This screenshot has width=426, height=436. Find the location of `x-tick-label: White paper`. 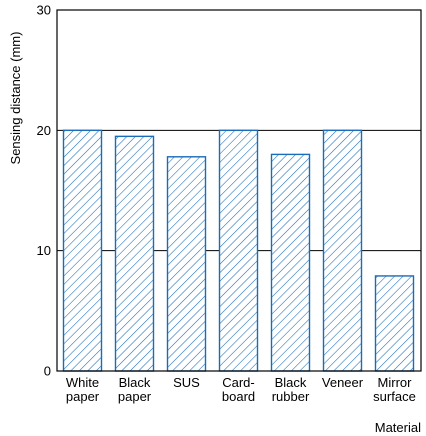

x-tick-label: White paper is located at coordinates (83, 389).